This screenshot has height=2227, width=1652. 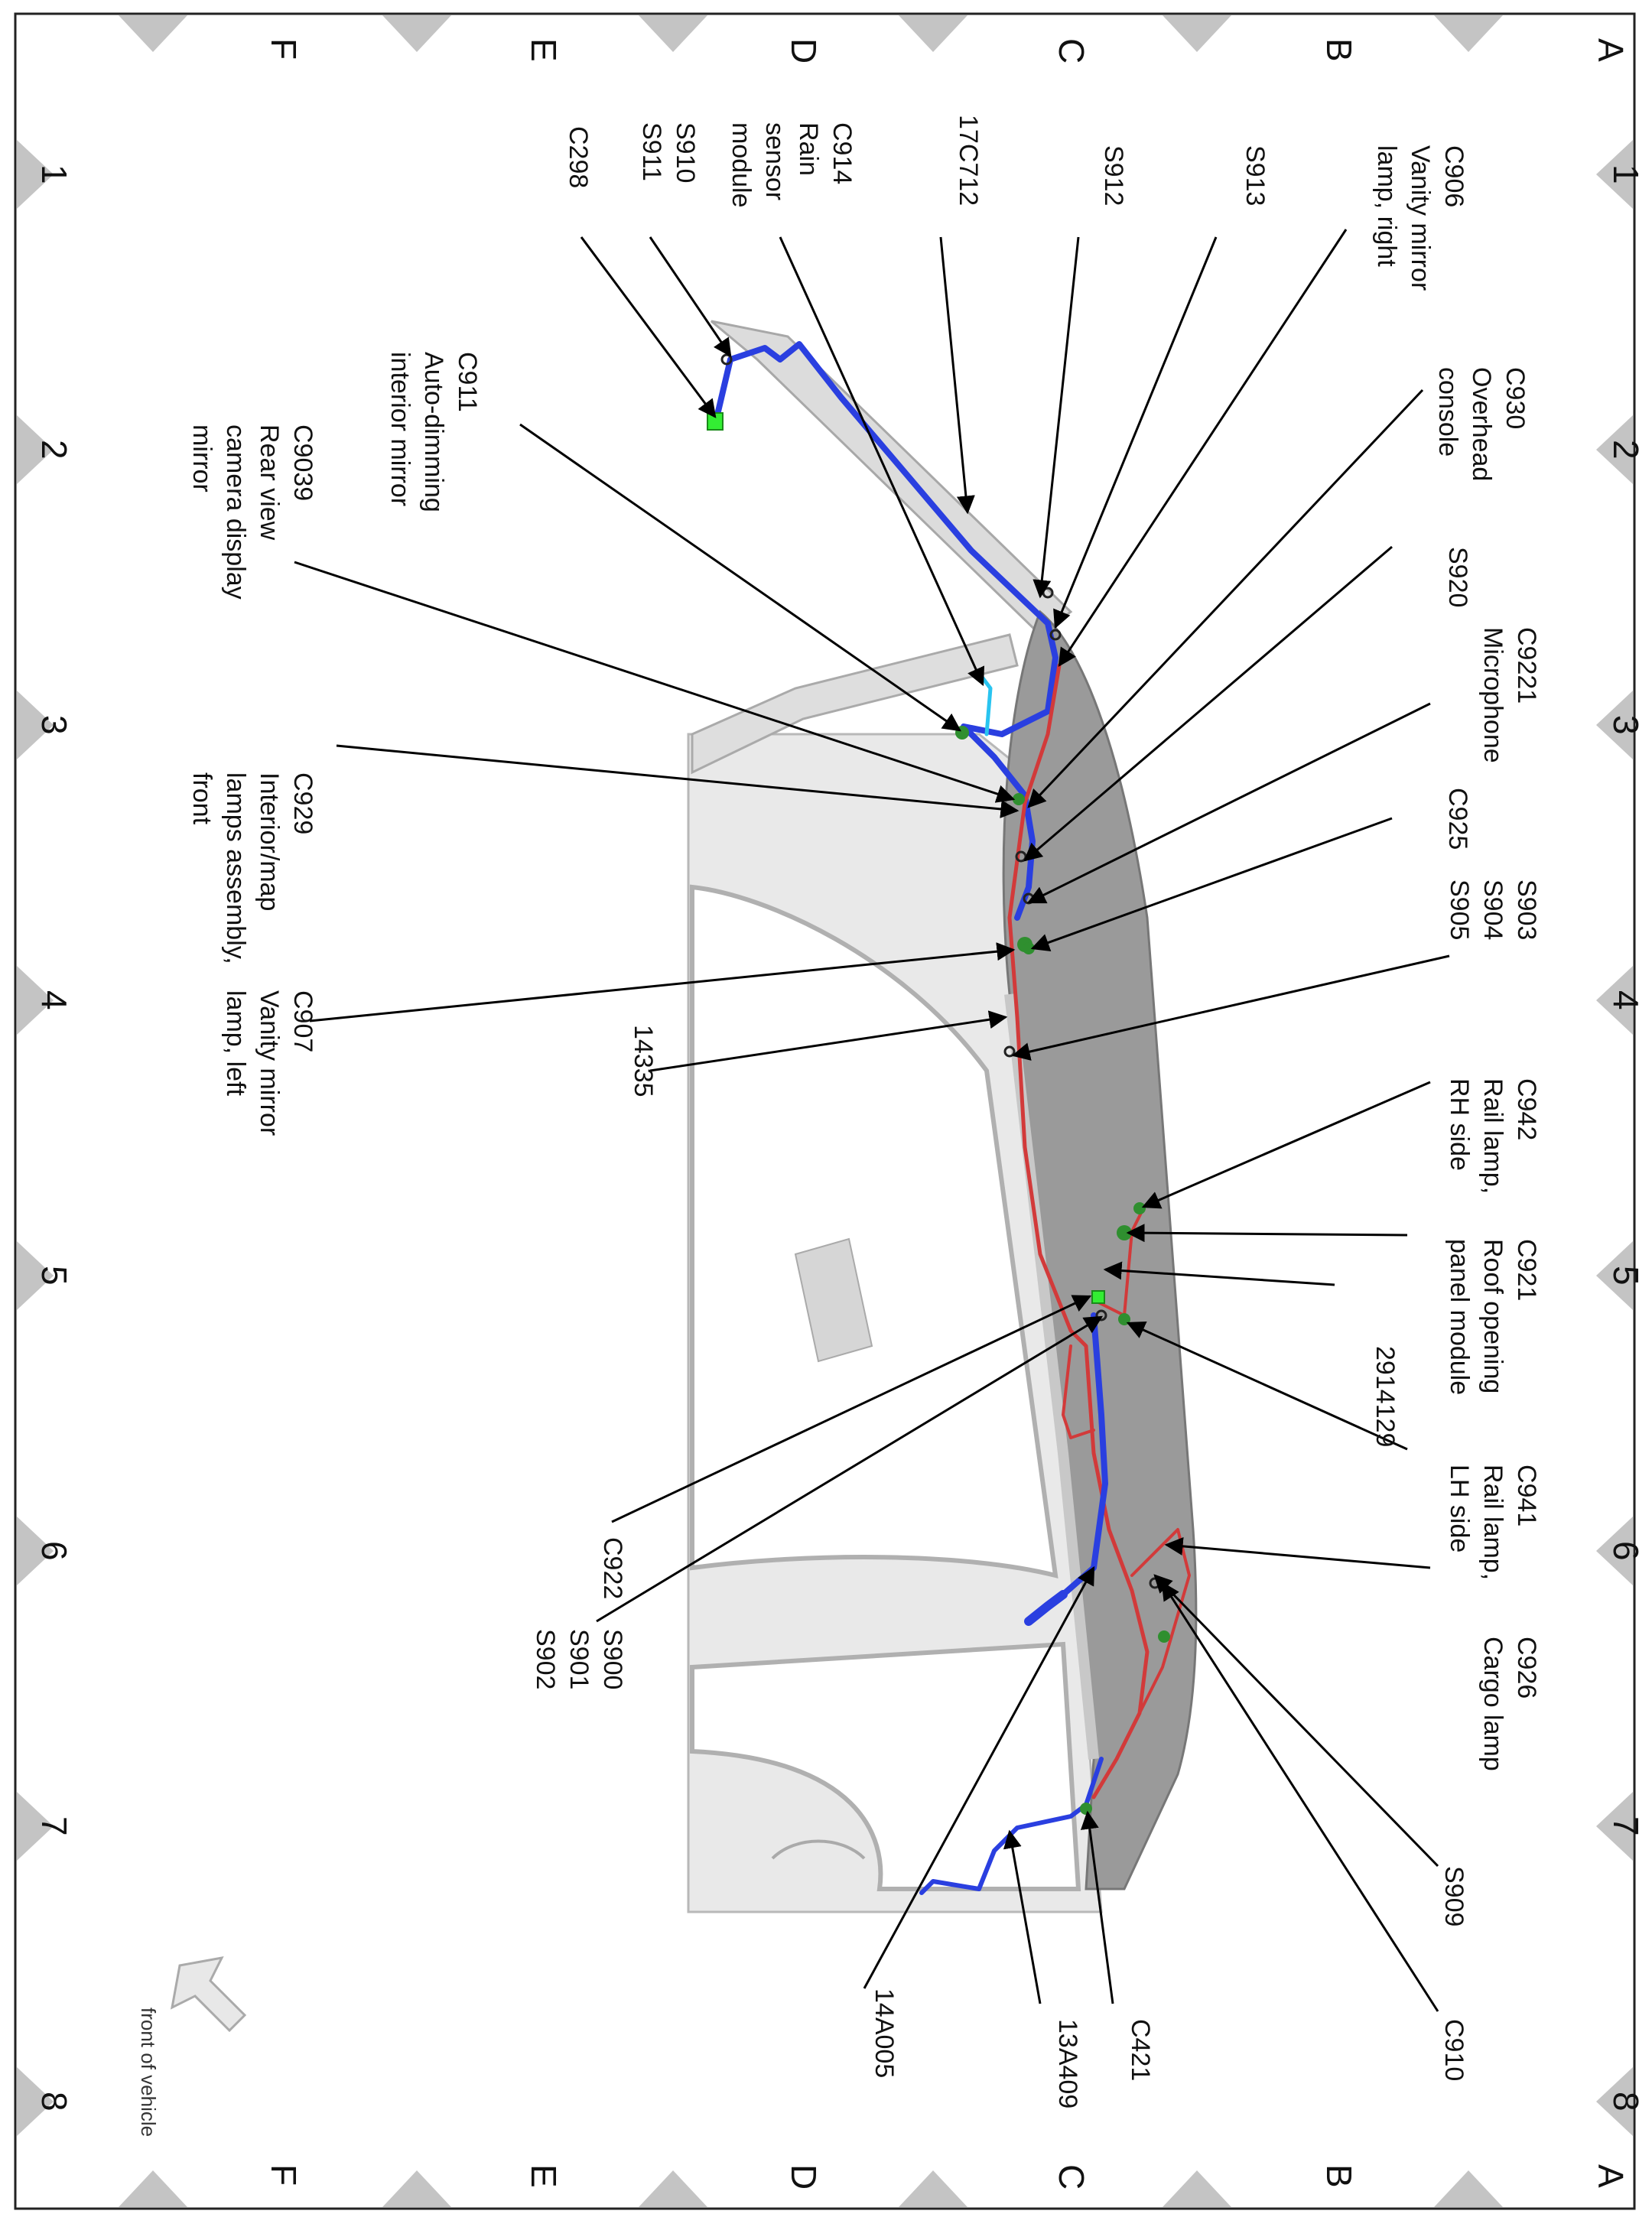 What do you see at coordinates (149, 2072) in the screenshot?
I see `front-of-vehicle-label: front of vehicle` at bounding box center [149, 2072].